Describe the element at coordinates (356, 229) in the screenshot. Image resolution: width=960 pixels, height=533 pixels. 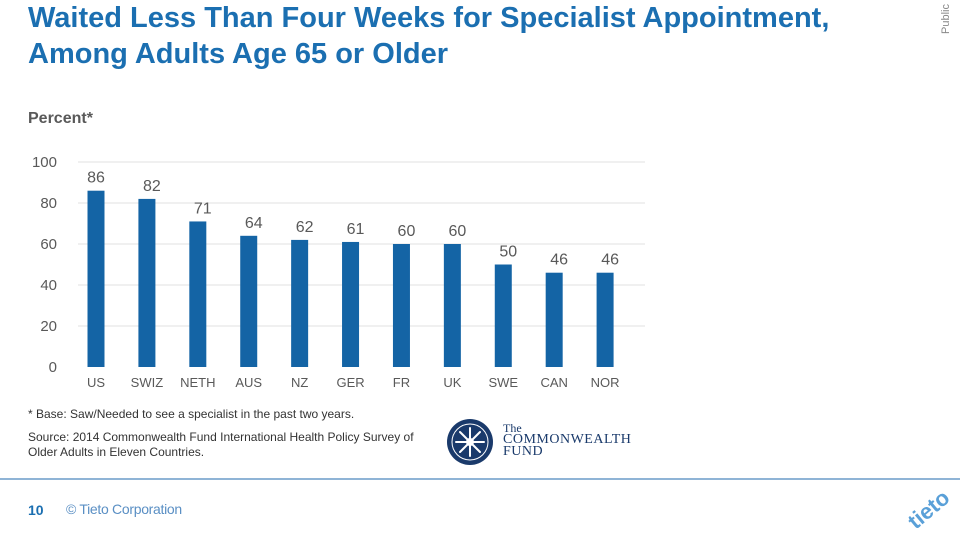
I see `data-label: 61` at that location.